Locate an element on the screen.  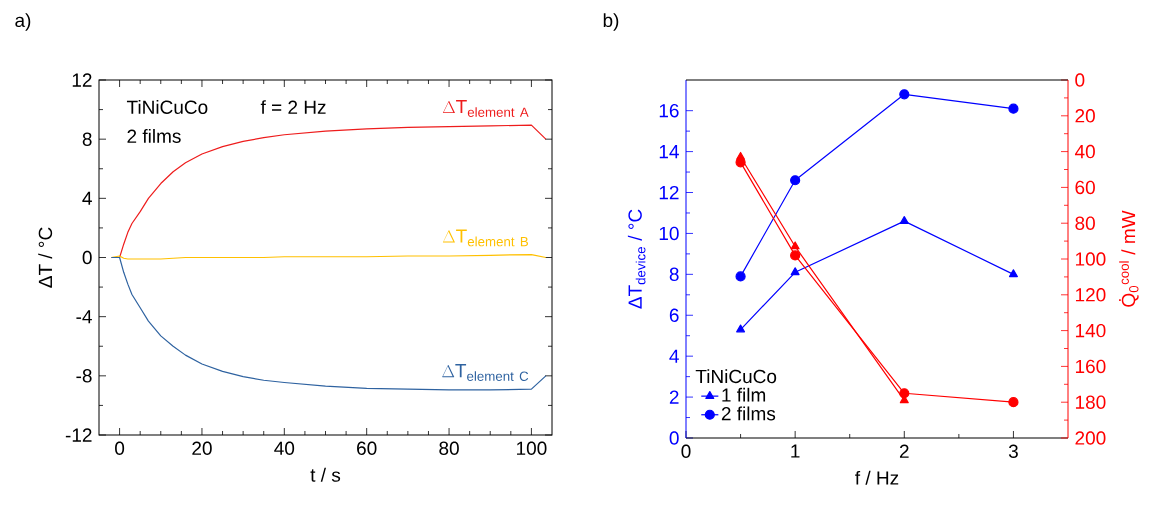
y-tick-label: 6 is located at coordinates (674, 315).